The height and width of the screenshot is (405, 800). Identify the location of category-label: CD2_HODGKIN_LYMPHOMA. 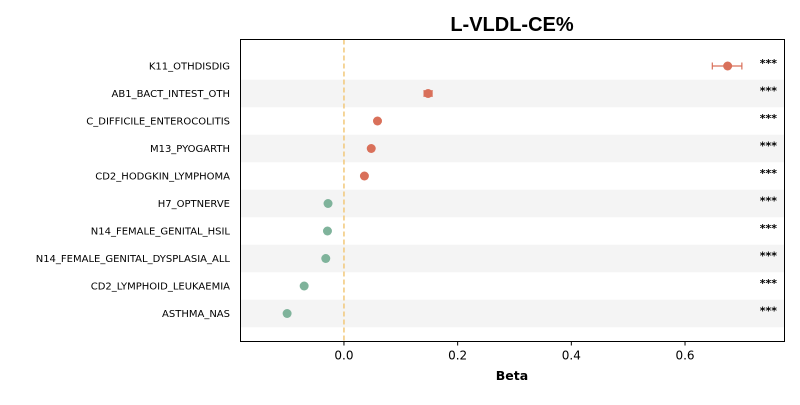
(162, 177).